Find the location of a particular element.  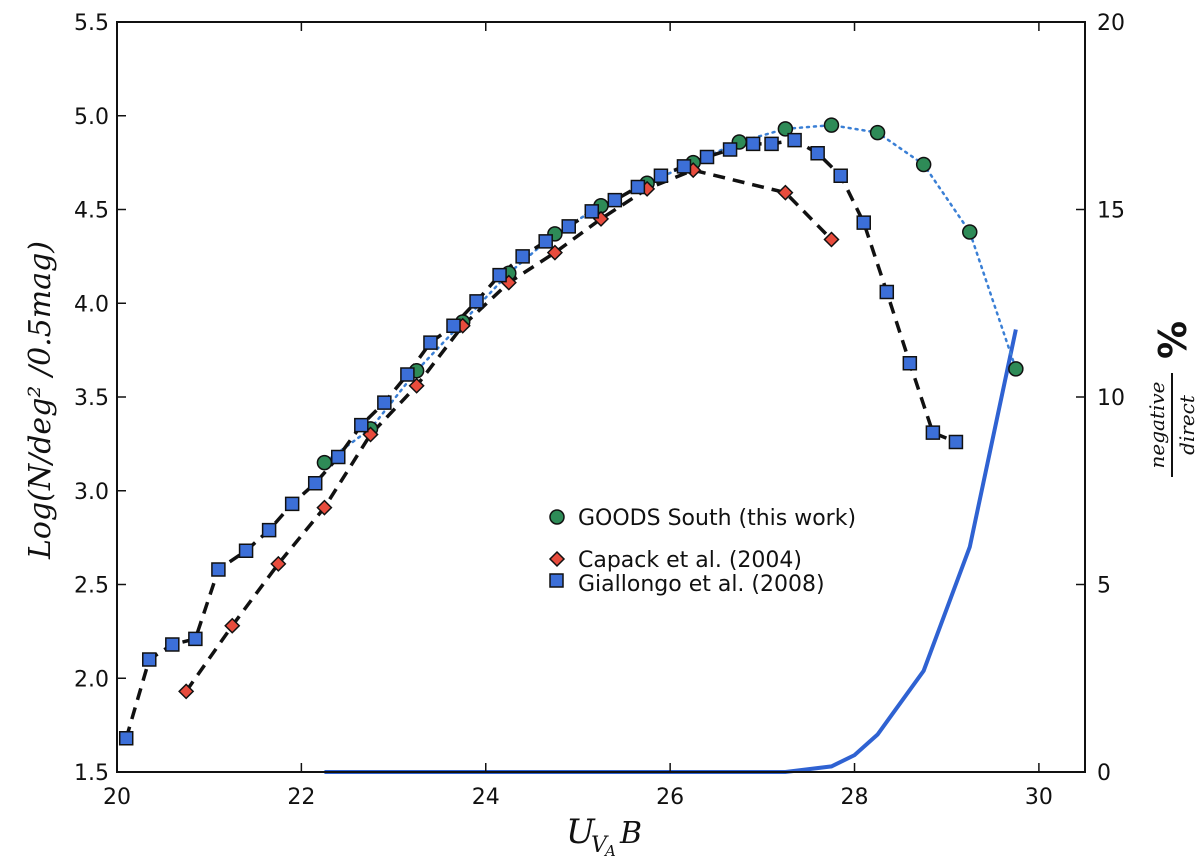

y-tick-label-0: 1.5 is located at coordinates (91, 773).